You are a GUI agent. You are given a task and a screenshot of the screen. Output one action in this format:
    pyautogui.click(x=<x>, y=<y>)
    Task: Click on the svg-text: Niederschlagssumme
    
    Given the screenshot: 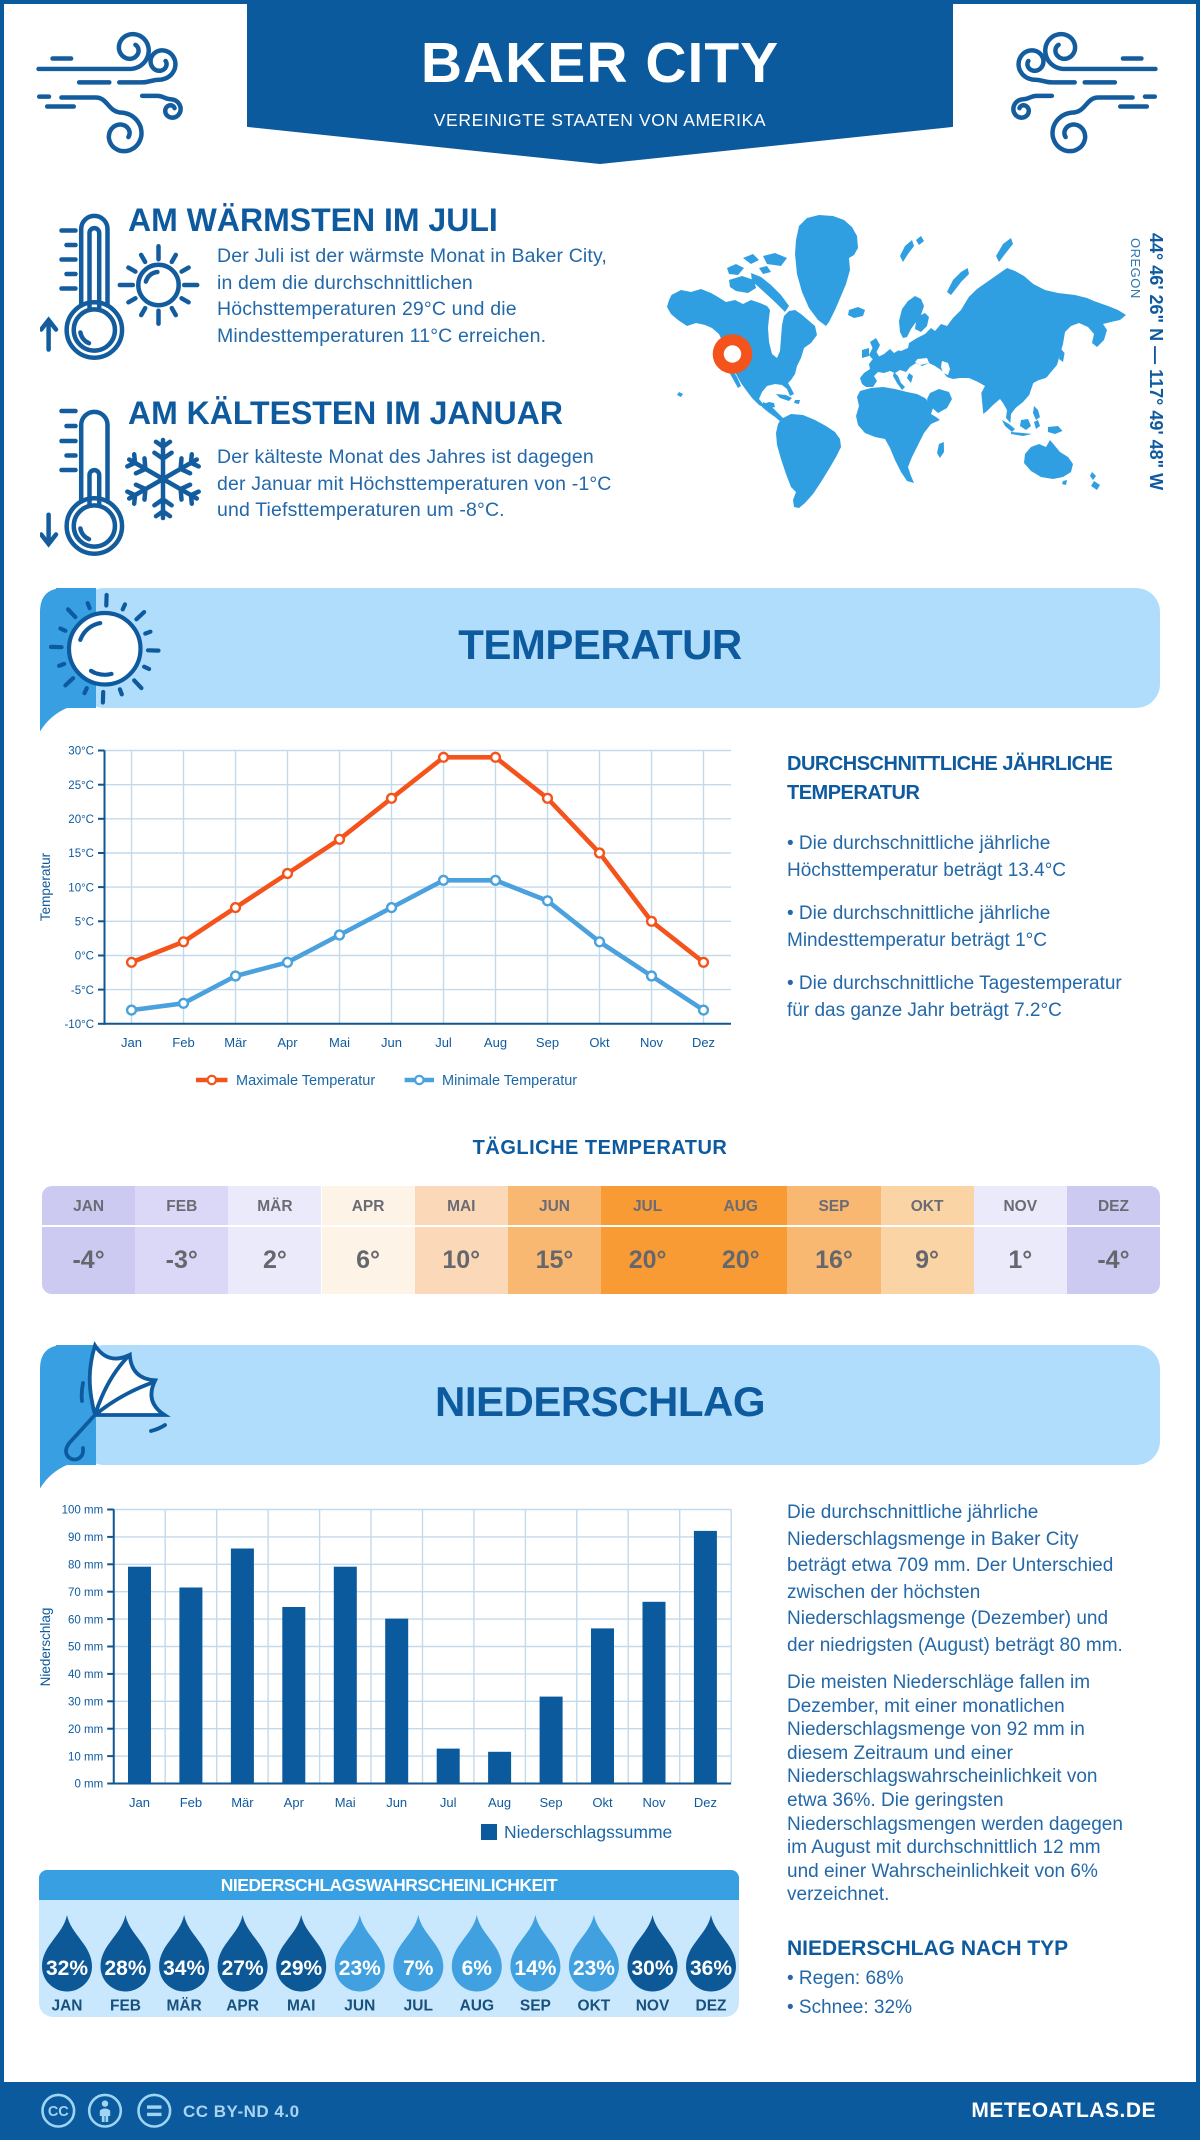 What is the action you would take?
    pyautogui.click(x=588, y=1832)
    